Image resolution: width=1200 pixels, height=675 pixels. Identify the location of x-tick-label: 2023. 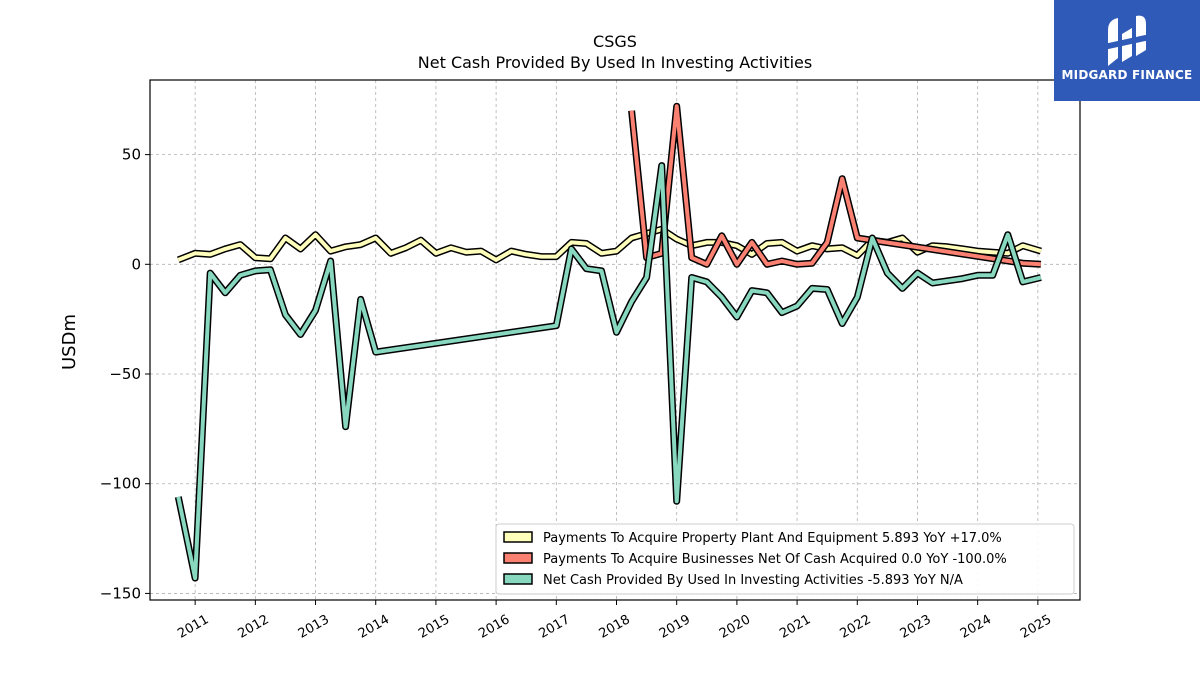
(916, 627).